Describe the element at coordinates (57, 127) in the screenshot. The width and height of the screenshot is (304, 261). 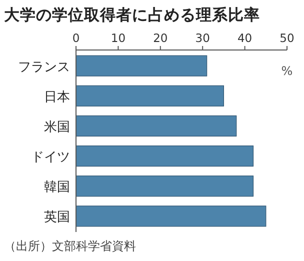
I see `y-tick-label: 米国` at that location.